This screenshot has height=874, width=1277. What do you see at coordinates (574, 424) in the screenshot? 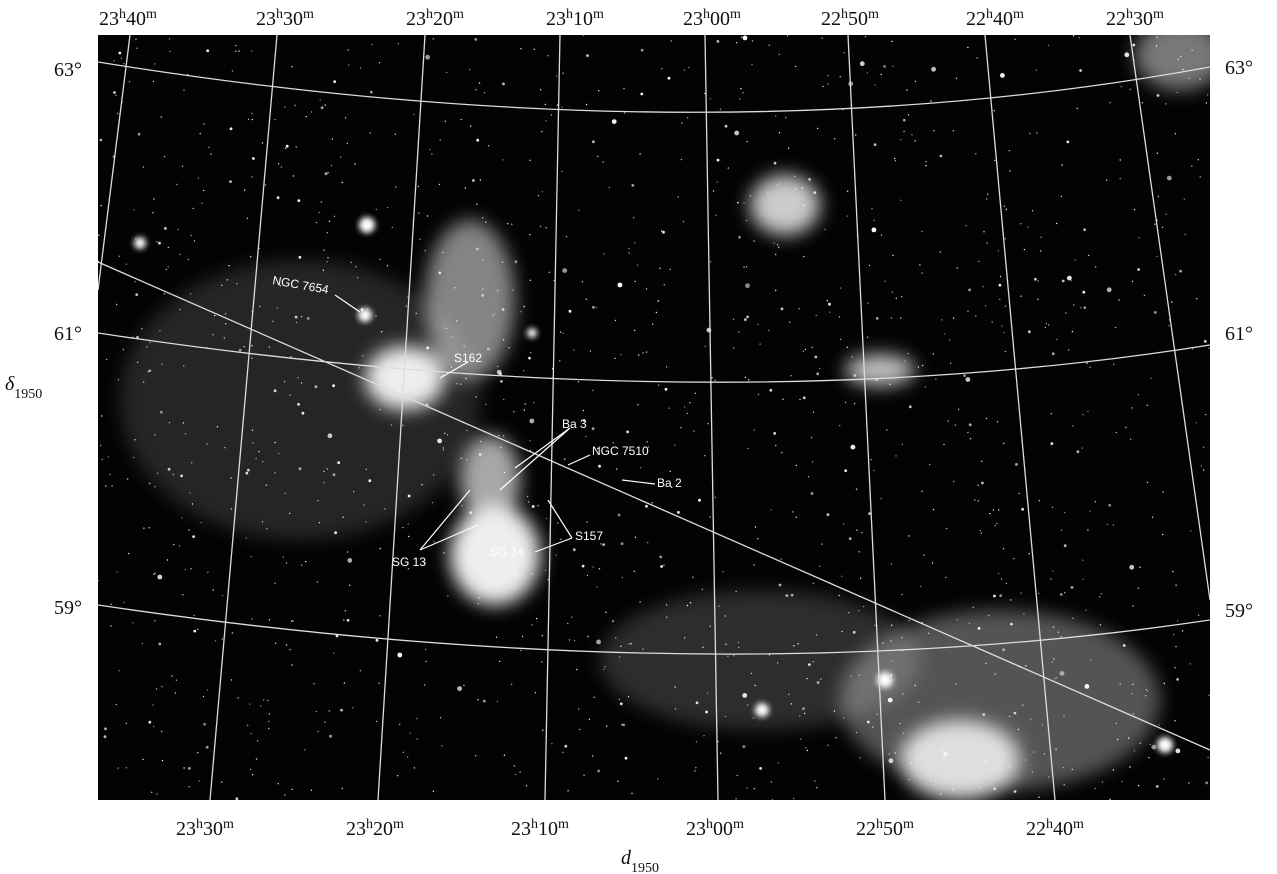
I see `annotation: Ba 3` at bounding box center [574, 424].